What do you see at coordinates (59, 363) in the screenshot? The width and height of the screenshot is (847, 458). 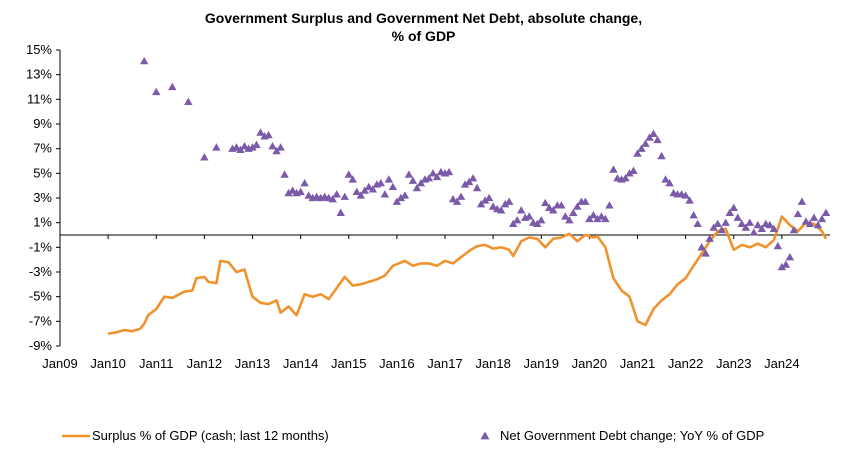 I see `x-tick-label: Jan09` at bounding box center [59, 363].